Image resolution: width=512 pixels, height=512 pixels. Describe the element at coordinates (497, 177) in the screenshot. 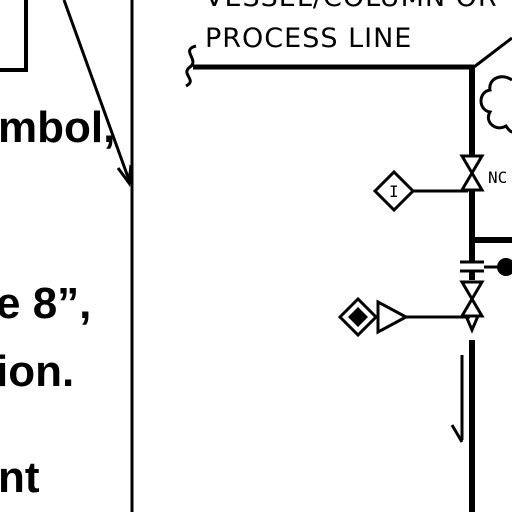

I see `valve-tag: NC` at that location.